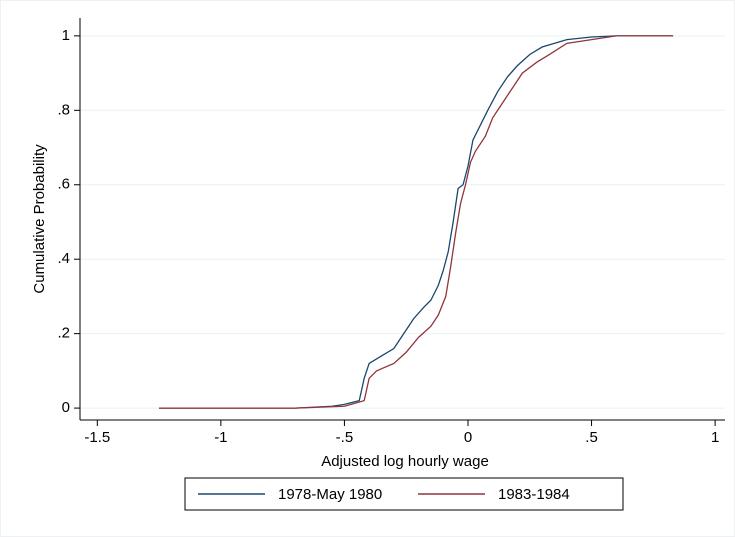  What do you see at coordinates (715, 437) in the screenshot?
I see `x-tick-label: 1` at bounding box center [715, 437].